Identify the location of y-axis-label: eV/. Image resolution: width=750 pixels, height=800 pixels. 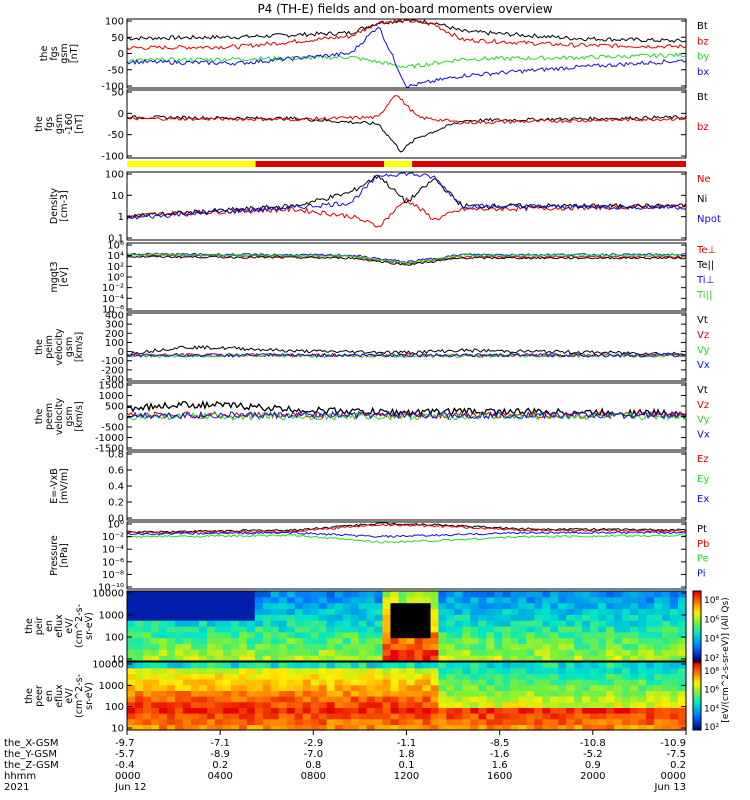
(69, 625).